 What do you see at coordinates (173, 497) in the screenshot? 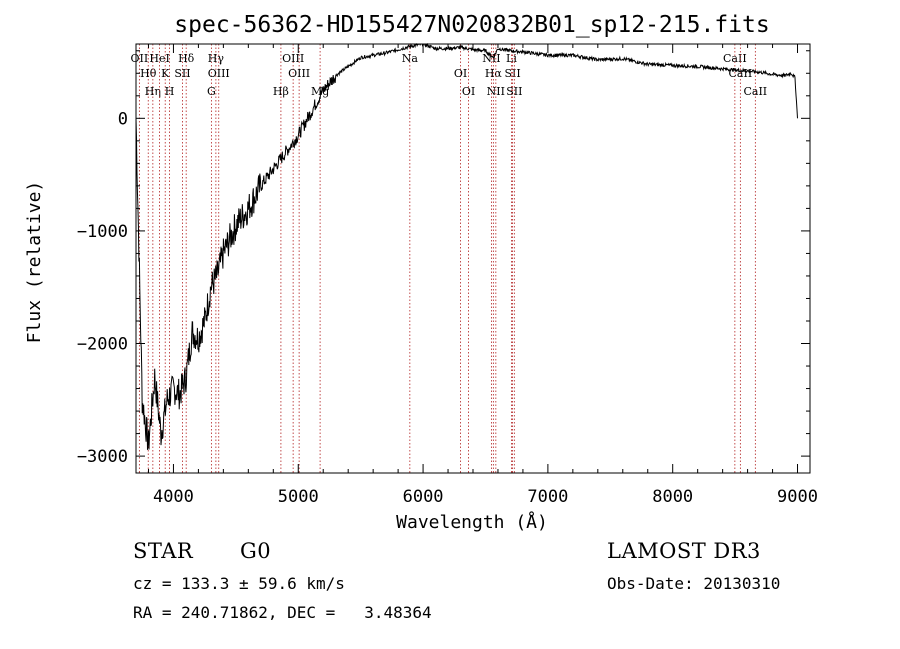
I see `x-tick-label: 4000` at bounding box center [173, 497].